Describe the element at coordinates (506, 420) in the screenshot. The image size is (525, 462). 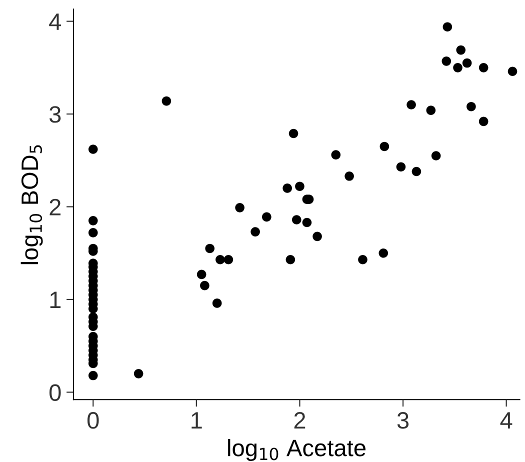
I see `x-tick-label: 4` at that location.